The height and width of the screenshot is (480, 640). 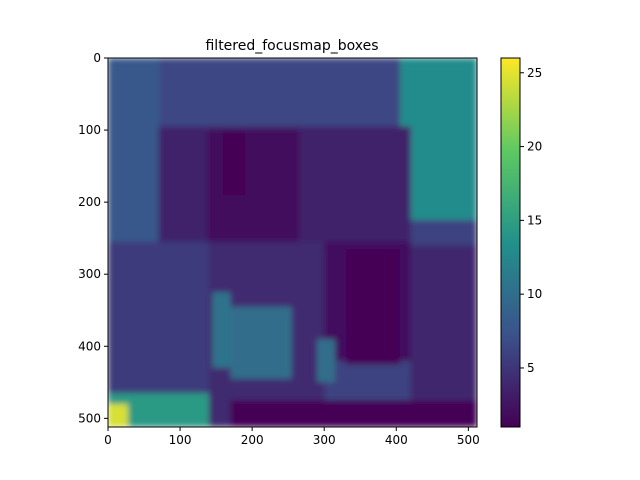 I want to click on colorbar-tick-label: 10, so click(x=534, y=294).